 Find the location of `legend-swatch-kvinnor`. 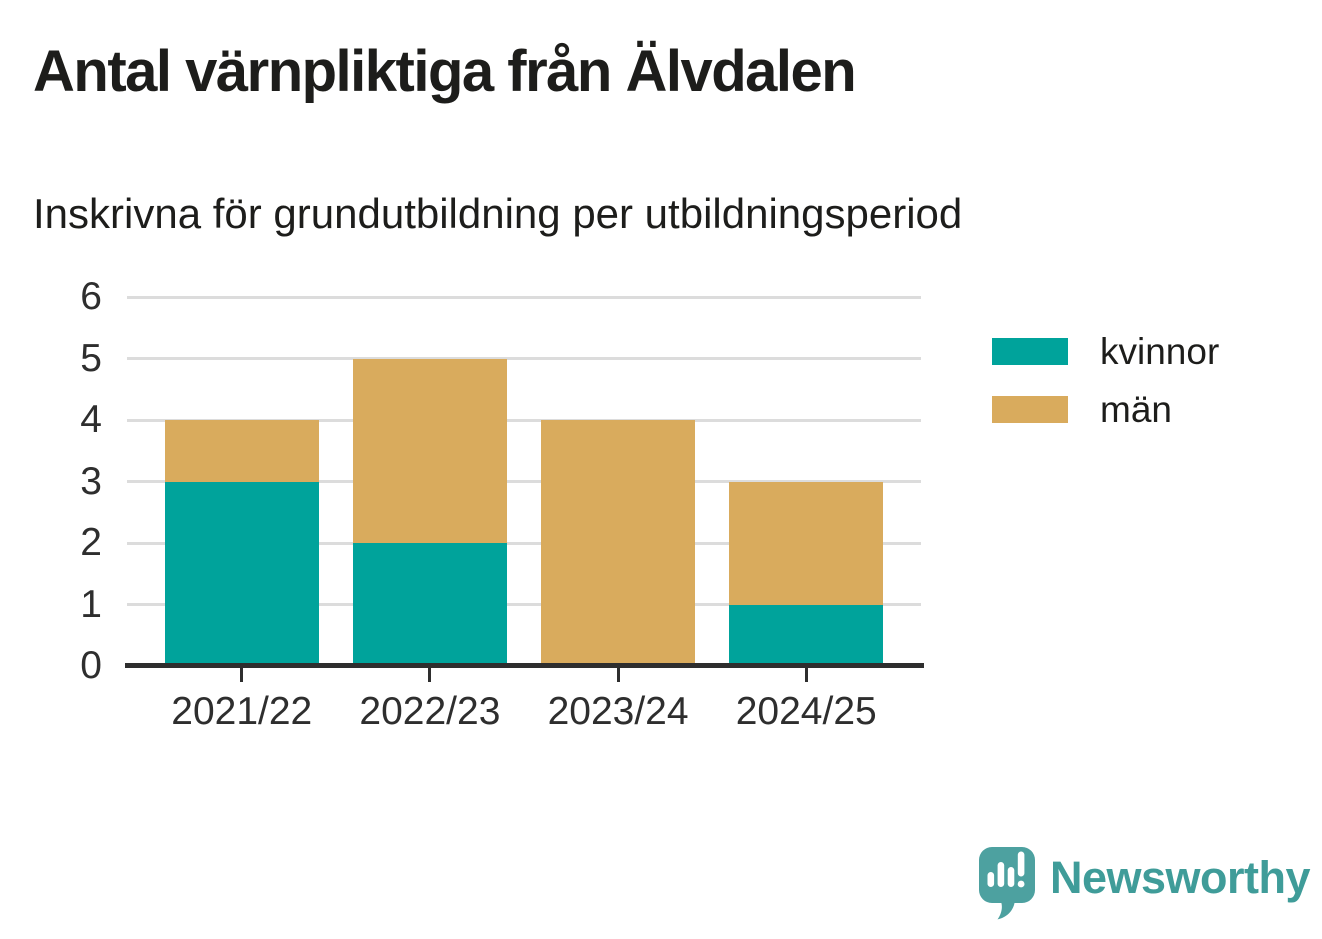

legend-swatch-kvinnor is located at coordinates (1030, 351).